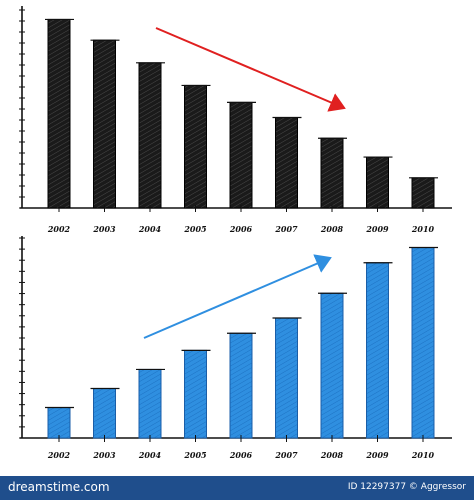  What do you see at coordinates (59, 487) in the screenshot?
I see `footer-site: dreamstime.com` at bounding box center [59, 487].